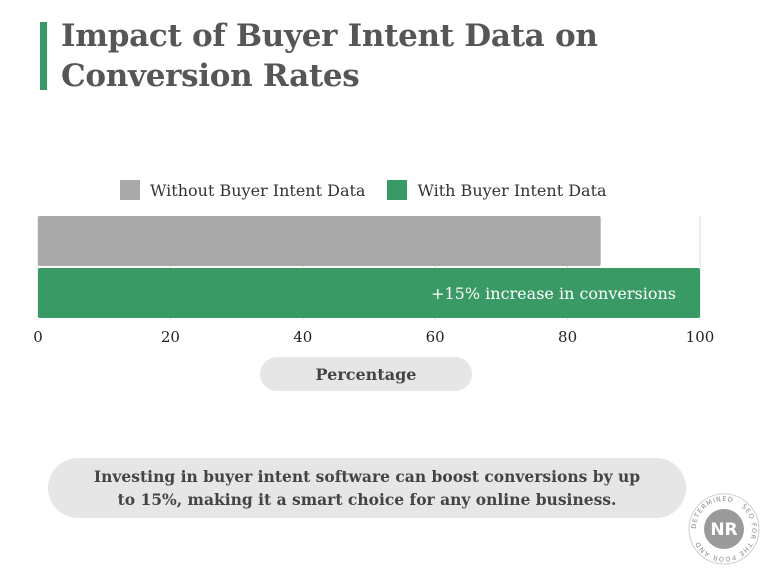 This screenshot has height=573, width=768. What do you see at coordinates (567, 337) in the screenshot?
I see `x-tick-label: 80` at bounding box center [567, 337].